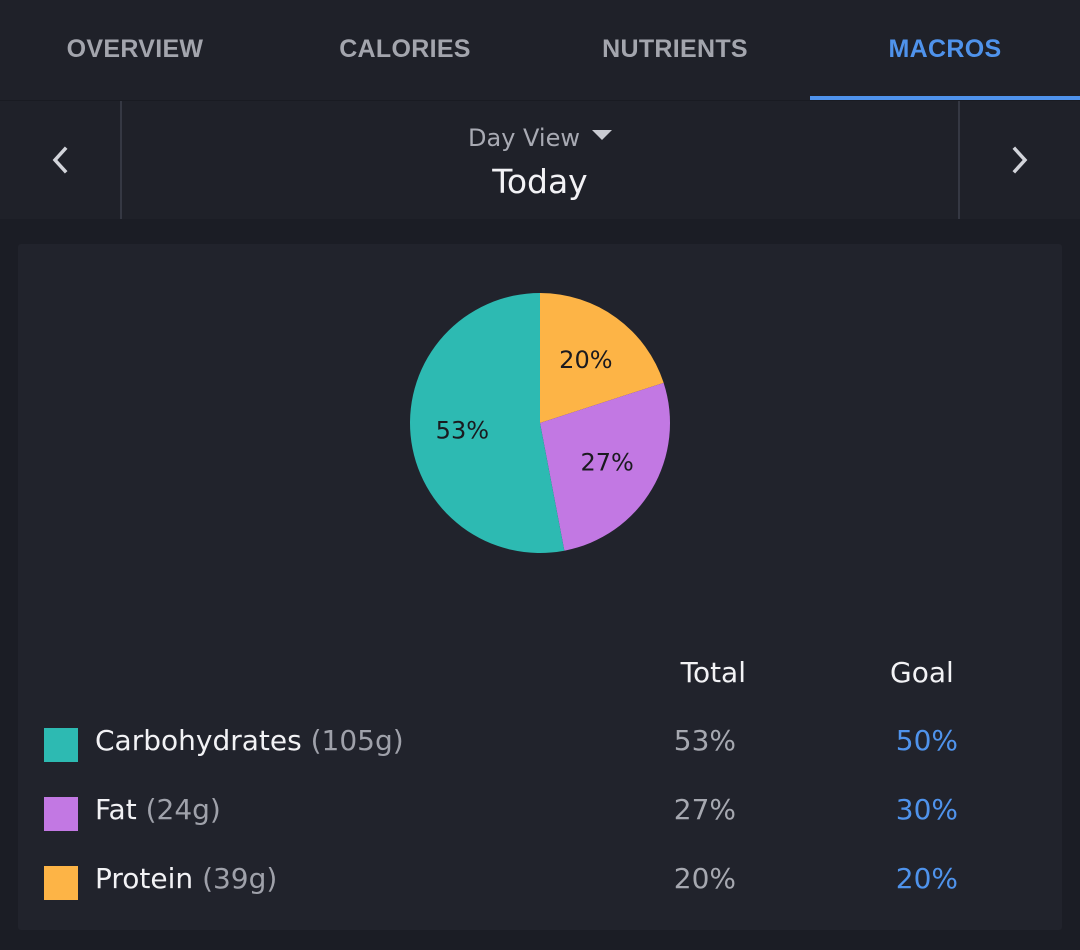  What do you see at coordinates (540, 815) in the screenshot?
I see `macro-row-fat: Fat (24g) 27% 30%` at bounding box center [540, 815].